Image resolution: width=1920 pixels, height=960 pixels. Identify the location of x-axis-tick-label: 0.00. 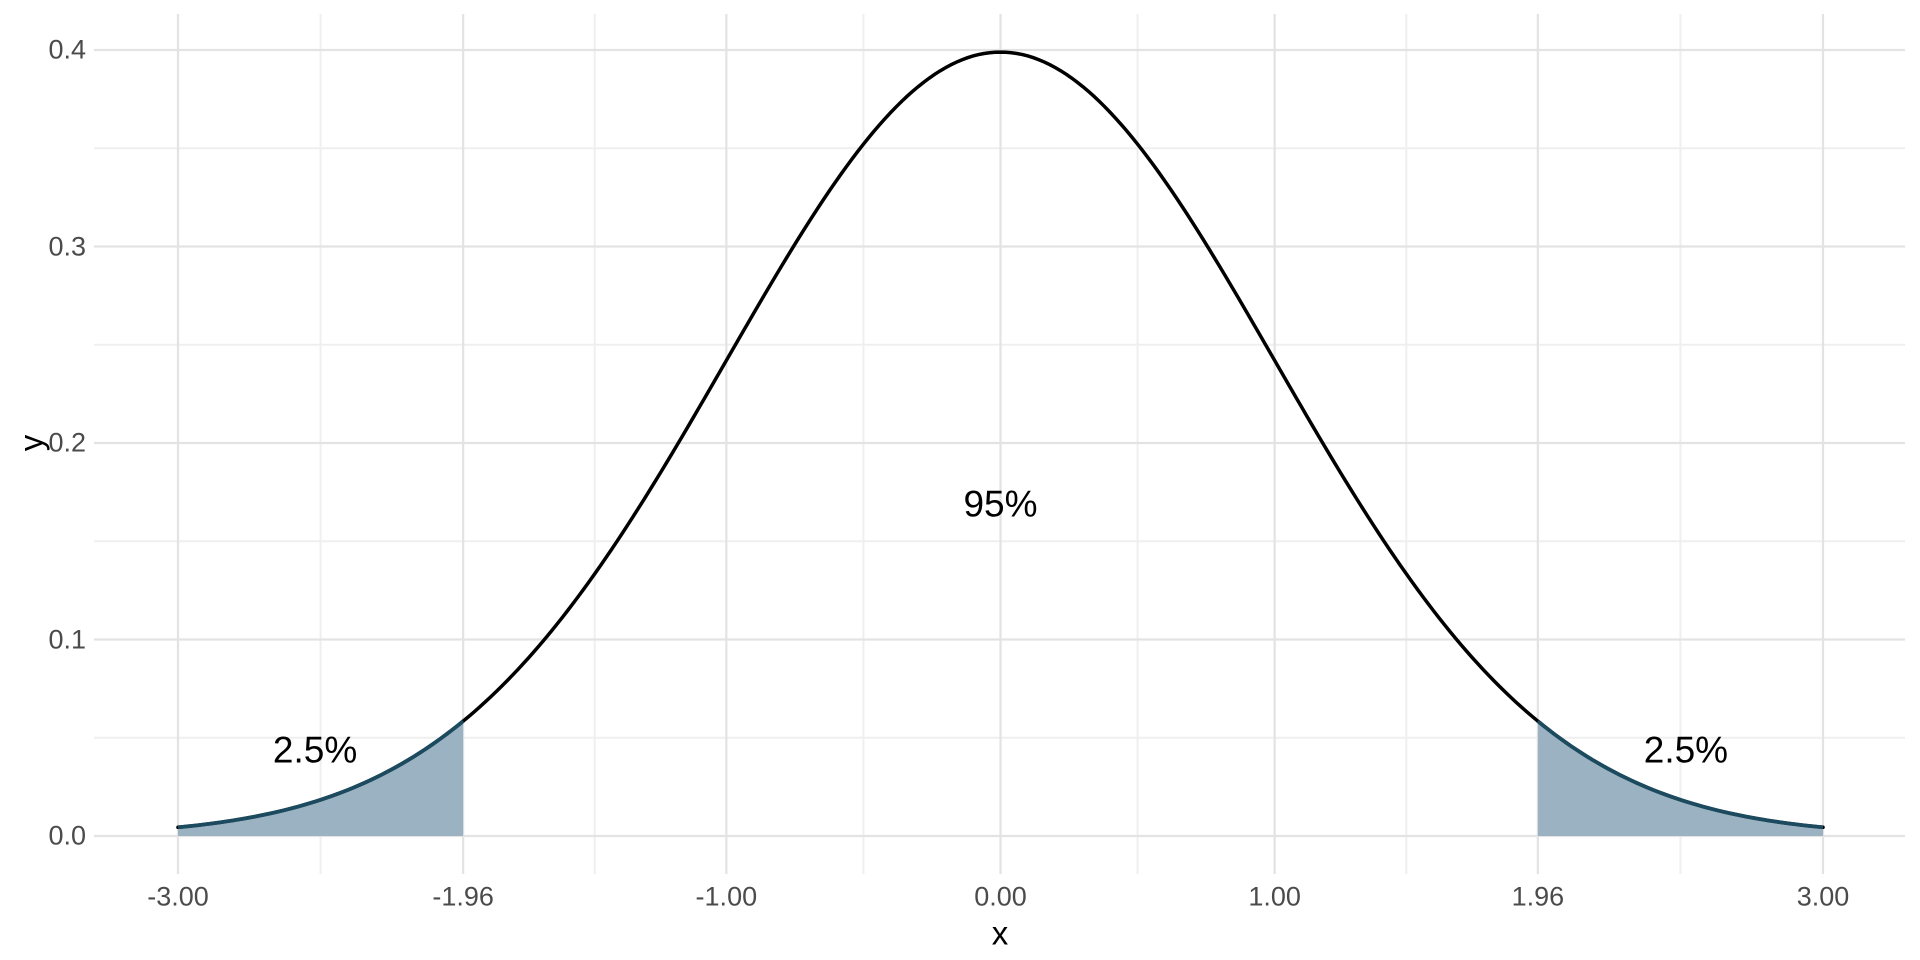
(1000, 896).